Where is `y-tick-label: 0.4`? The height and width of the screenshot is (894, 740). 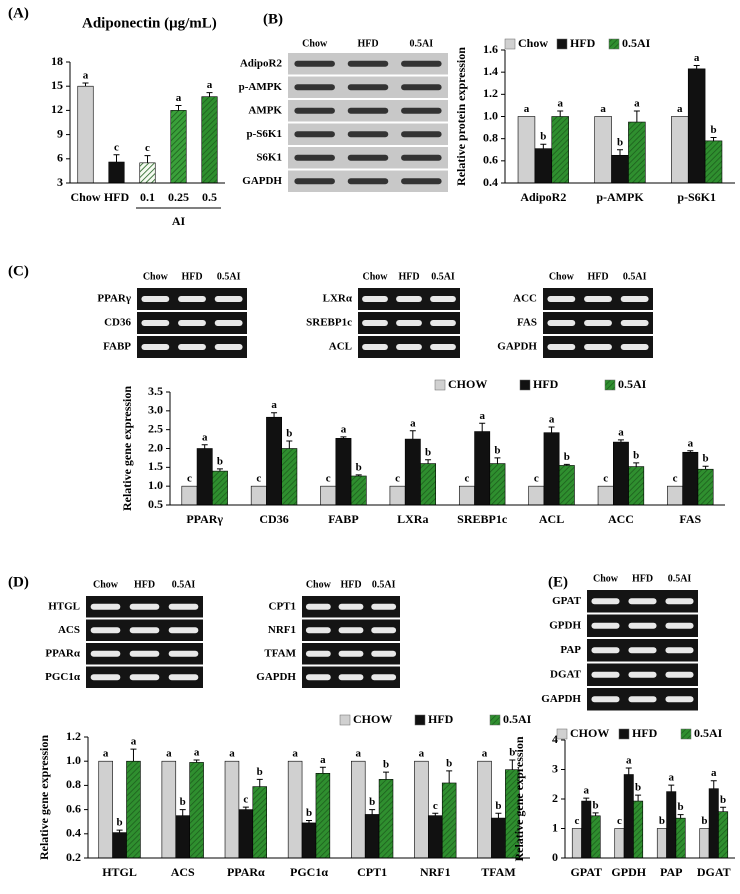
y-tick-label: 0.4 is located at coordinates (73, 833).